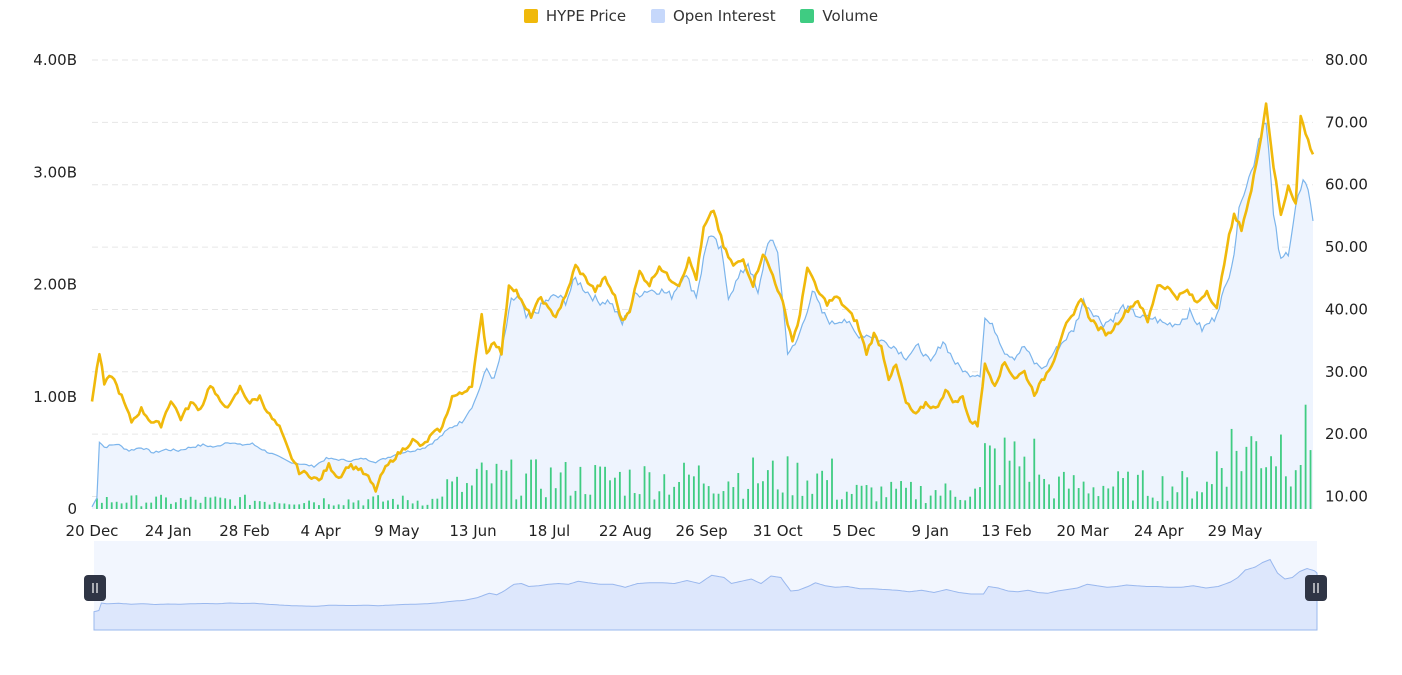 The height and width of the screenshot is (675, 1402). What do you see at coordinates (320, 531) in the screenshot?
I see `x-tick-label: 4 Apr` at bounding box center [320, 531].